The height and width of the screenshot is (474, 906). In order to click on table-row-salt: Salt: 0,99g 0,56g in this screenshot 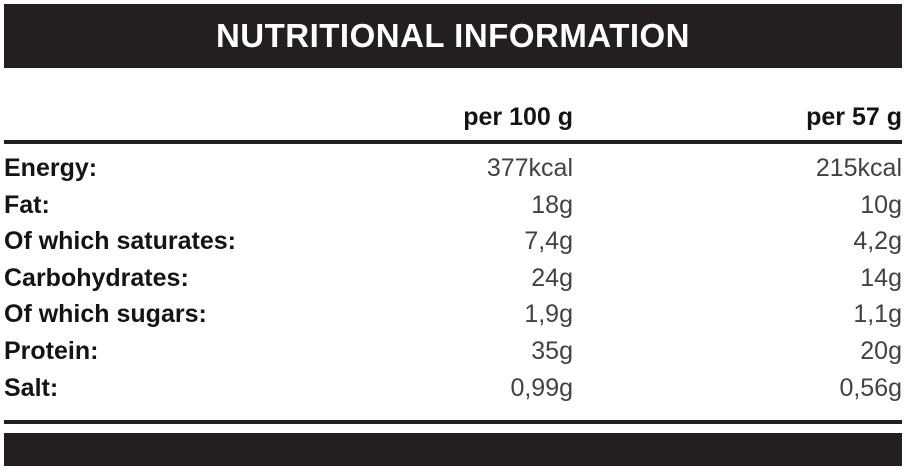, I will do `click(453, 388)`.